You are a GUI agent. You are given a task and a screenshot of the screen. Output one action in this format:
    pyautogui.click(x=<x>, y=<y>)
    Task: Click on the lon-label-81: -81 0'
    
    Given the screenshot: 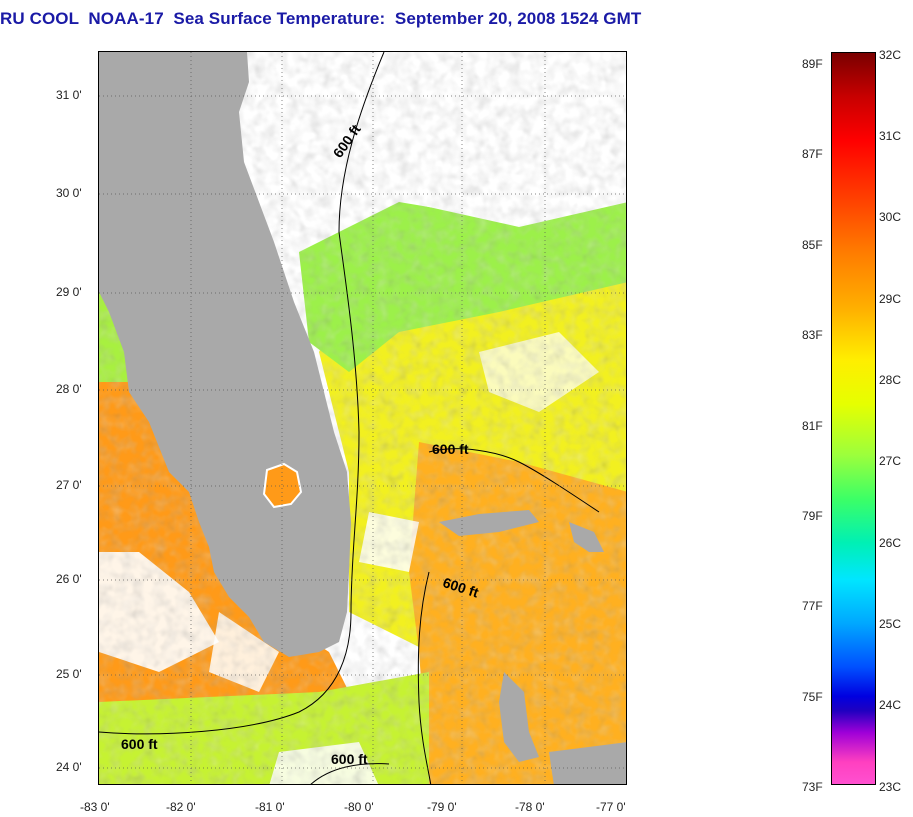 What is the action you would take?
    pyautogui.click(x=270, y=807)
    